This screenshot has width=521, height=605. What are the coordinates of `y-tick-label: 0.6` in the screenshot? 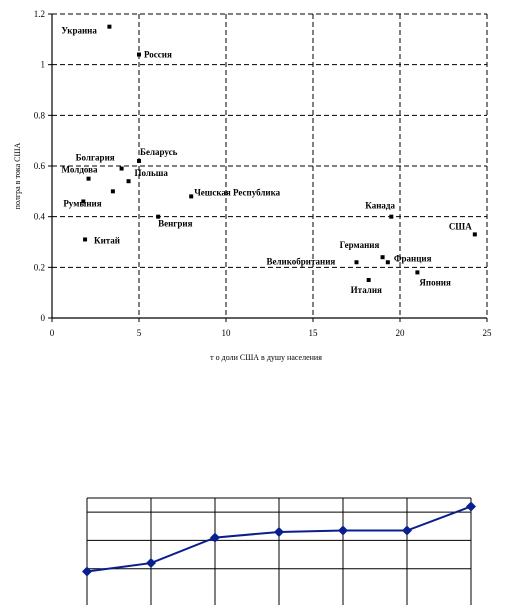 It's located at (40, 166).